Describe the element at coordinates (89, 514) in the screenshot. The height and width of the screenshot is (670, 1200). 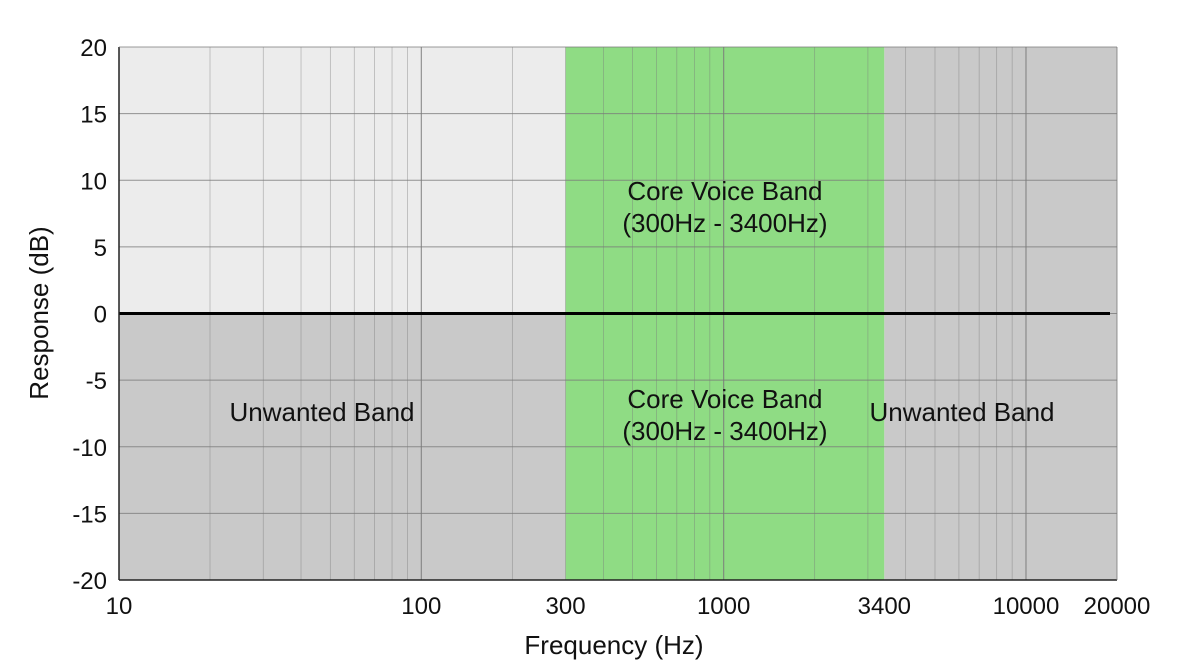
I see `y-tick-label: -15` at that location.